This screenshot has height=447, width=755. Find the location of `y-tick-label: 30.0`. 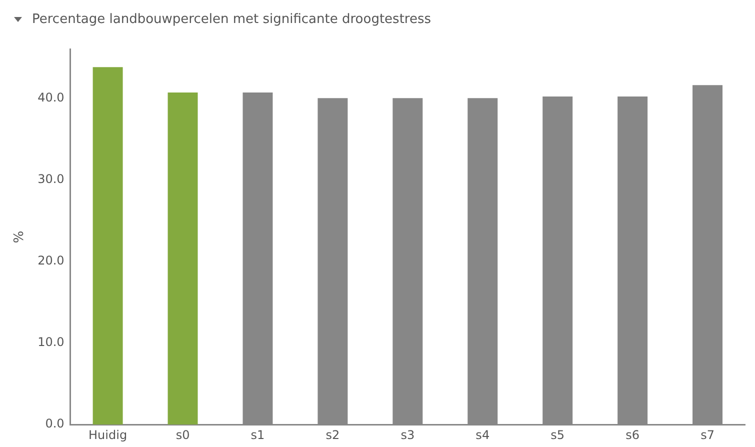

y-tick-label: 30.0 is located at coordinates (51, 179).